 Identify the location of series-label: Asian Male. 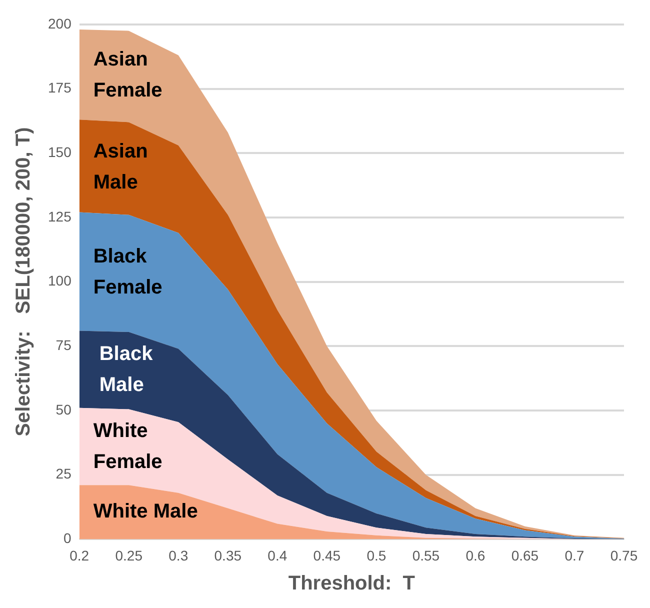
(120, 167).